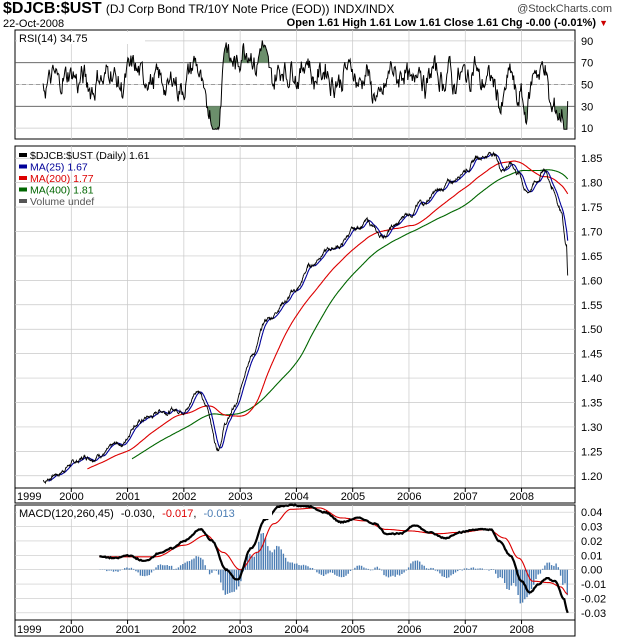 The width and height of the screenshot is (620, 639). Describe the element at coordinates (591, 159) in the screenshot. I see `price-tick-label: 1.85` at that location.